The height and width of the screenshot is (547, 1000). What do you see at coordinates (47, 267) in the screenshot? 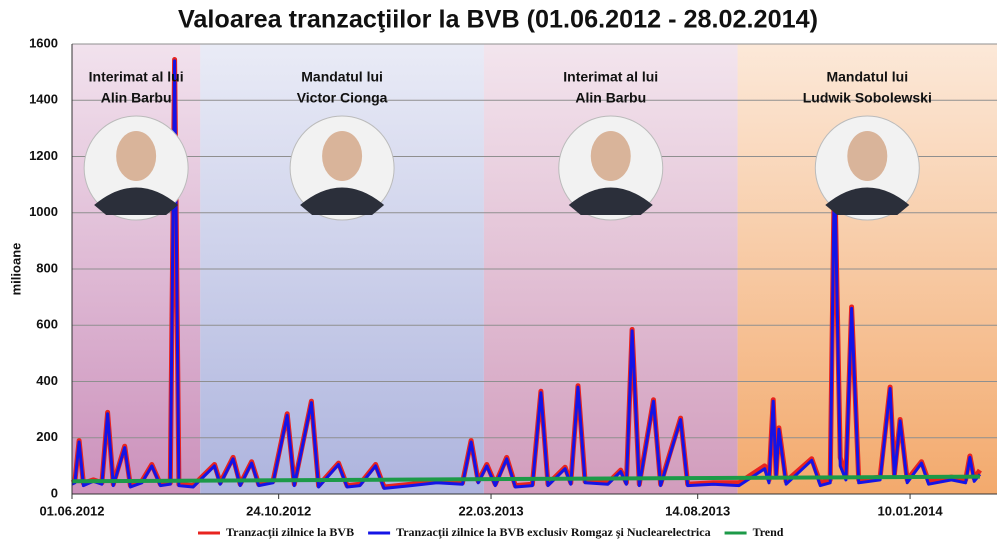
I see `y-tick-label: 800` at bounding box center [47, 267].